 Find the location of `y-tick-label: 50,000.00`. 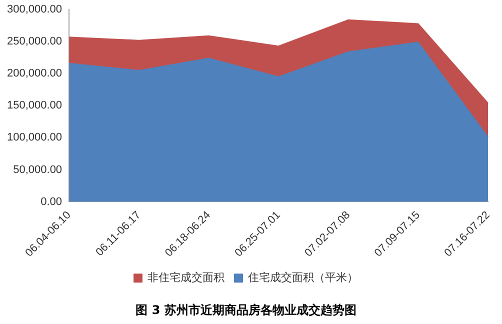

y-tick-label: 50,000.00 is located at coordinates (37, 170).